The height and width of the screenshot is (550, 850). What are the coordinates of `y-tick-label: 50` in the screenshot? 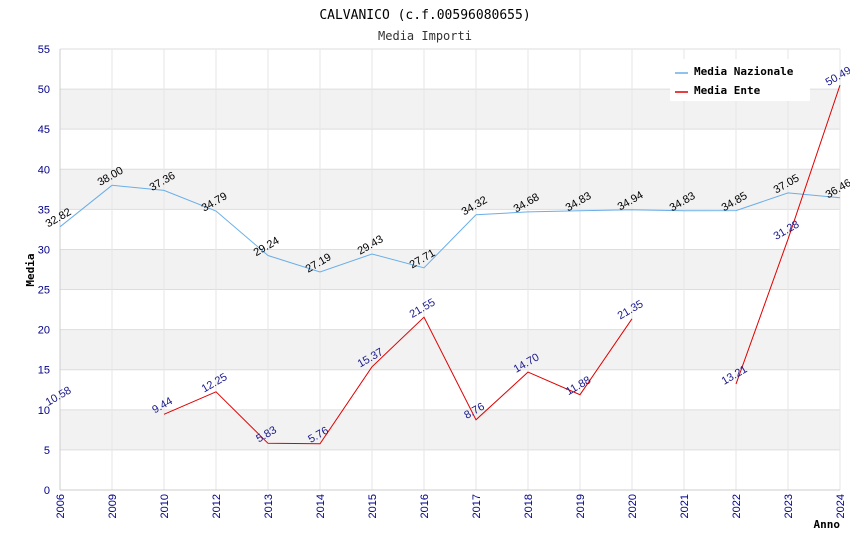 It's located at (44, 90).